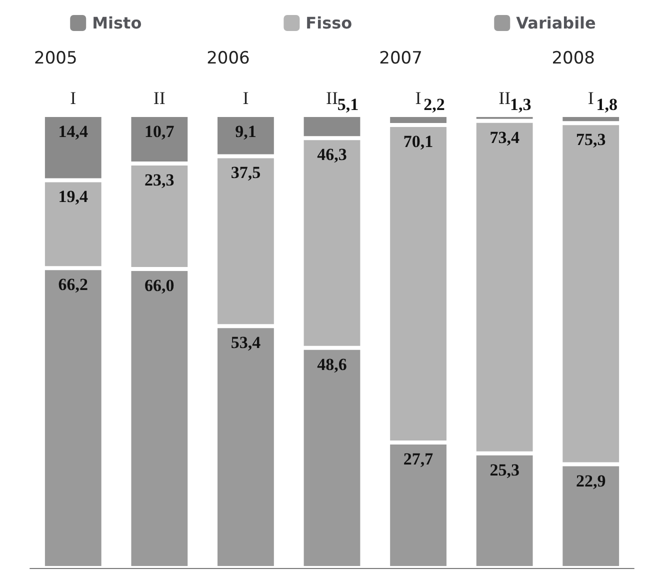  What do you see at coordinates (591, 140) in the screenshot?
I see `data-label: 75,3` at bounding box center [591, 140].